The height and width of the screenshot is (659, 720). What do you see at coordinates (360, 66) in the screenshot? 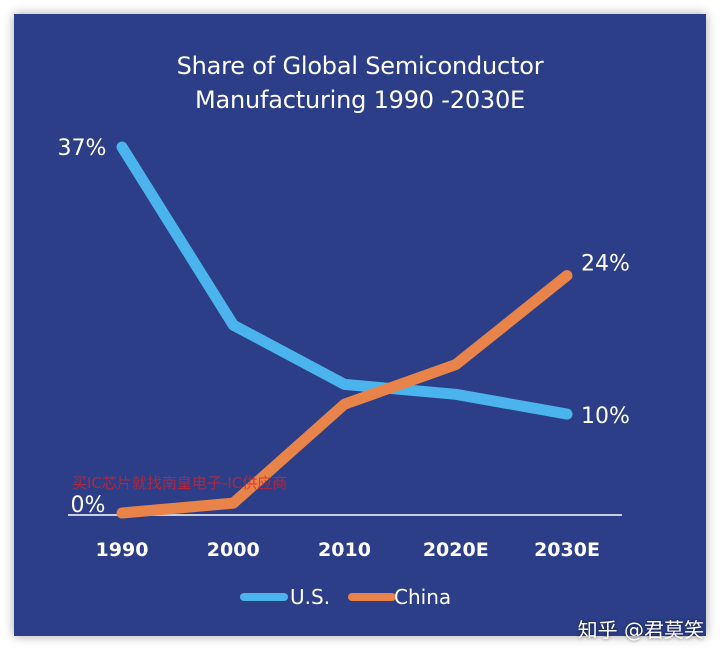
I see `chart-title-line-1: Share of Global Semiconductor` at bounding box center [360, 66].